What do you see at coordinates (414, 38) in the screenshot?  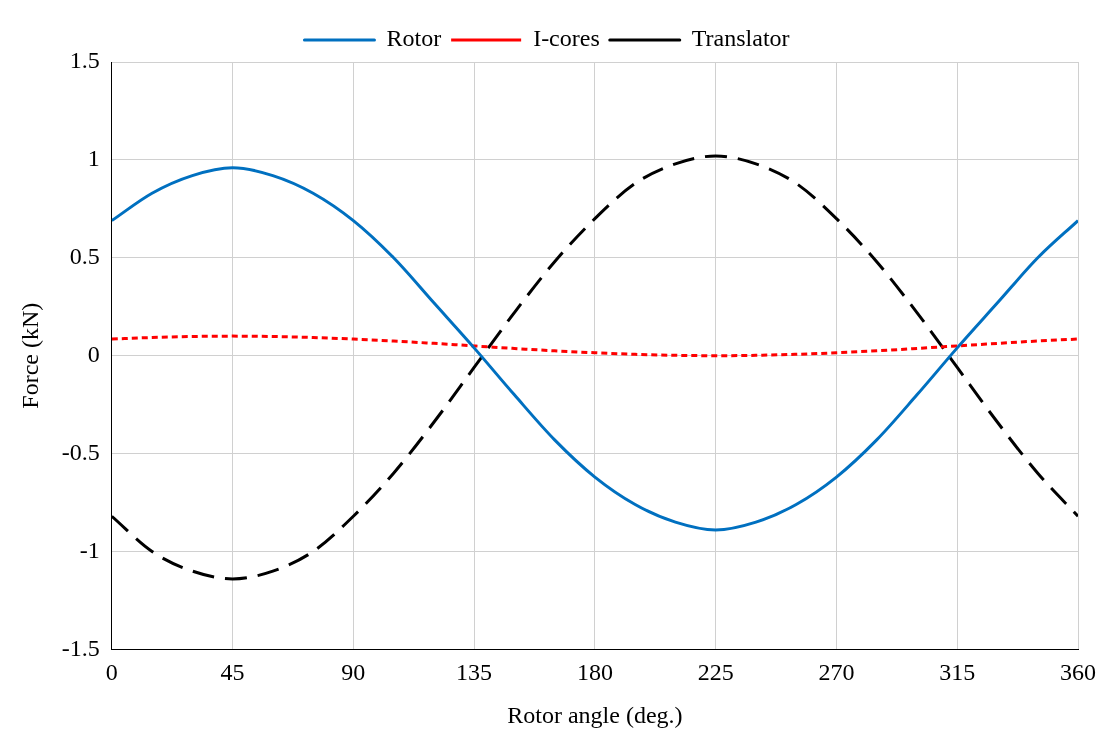 I see `legend-label: Rotor` at bounding box center [414, 38].